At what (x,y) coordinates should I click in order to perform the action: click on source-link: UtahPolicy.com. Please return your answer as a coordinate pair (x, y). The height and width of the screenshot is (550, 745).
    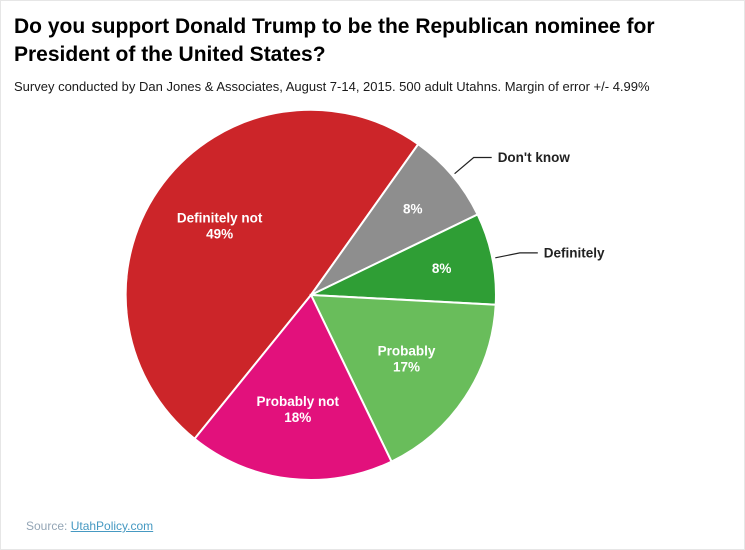
    Looking at the image, I should click on (112, 526).